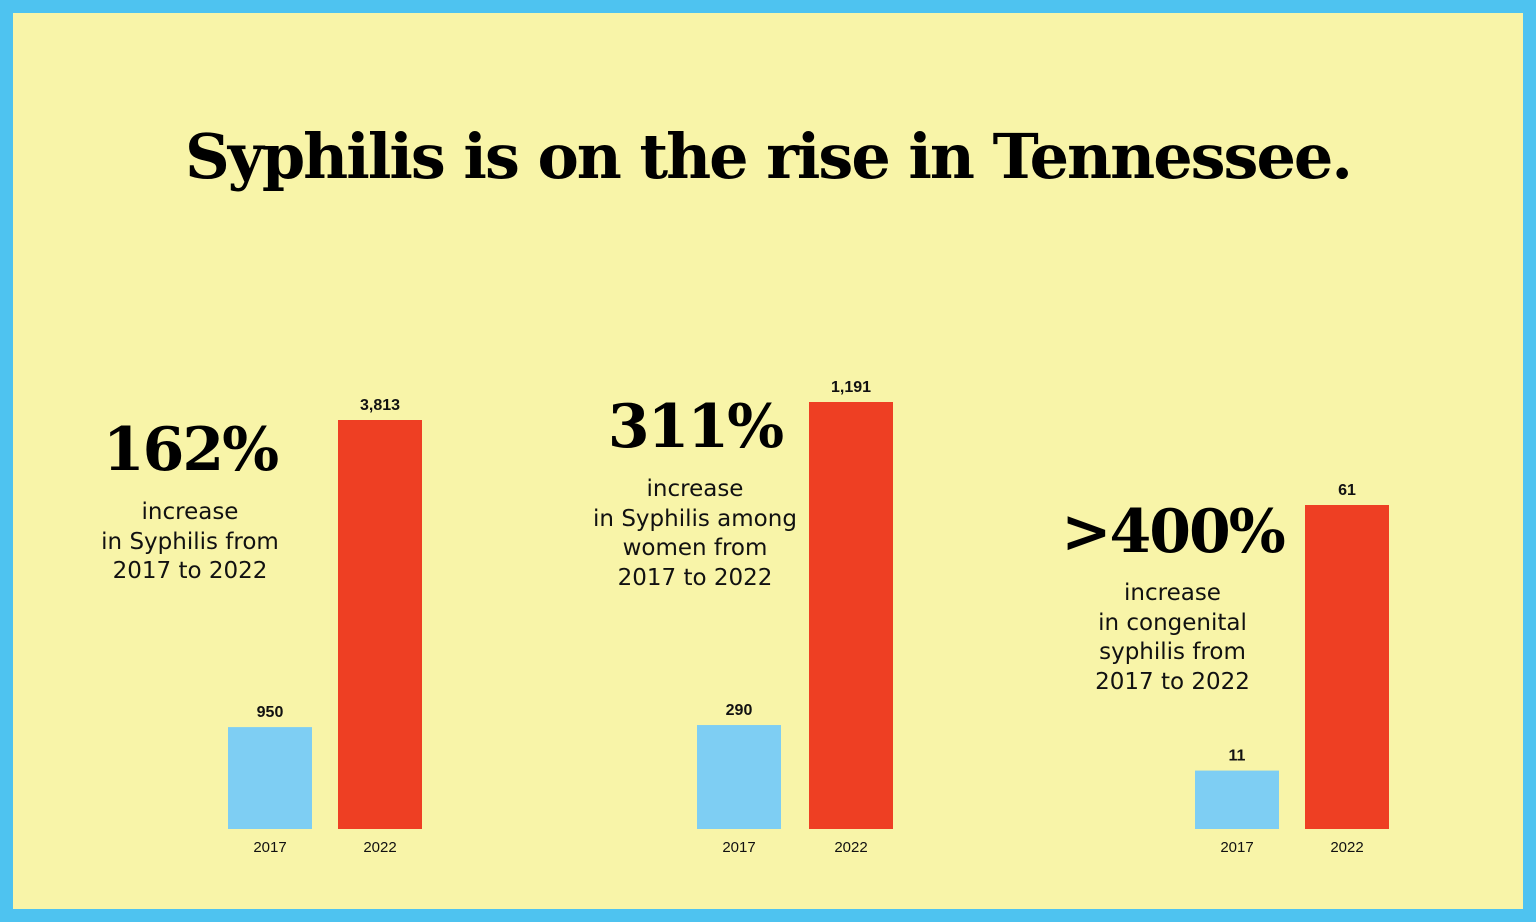 The image size is (1536, 922). I want to click on bar-value-label: 950, so click(270, 712).